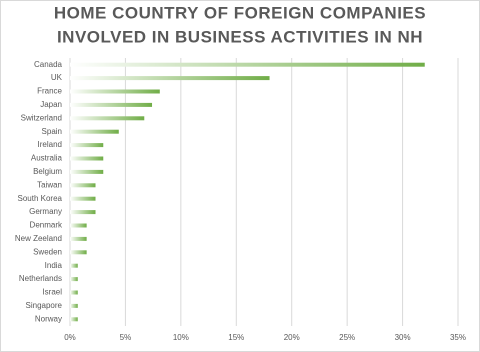 The image size is (480, 352). I want to click on y-tick-label: Sweden, so click(47, 251).